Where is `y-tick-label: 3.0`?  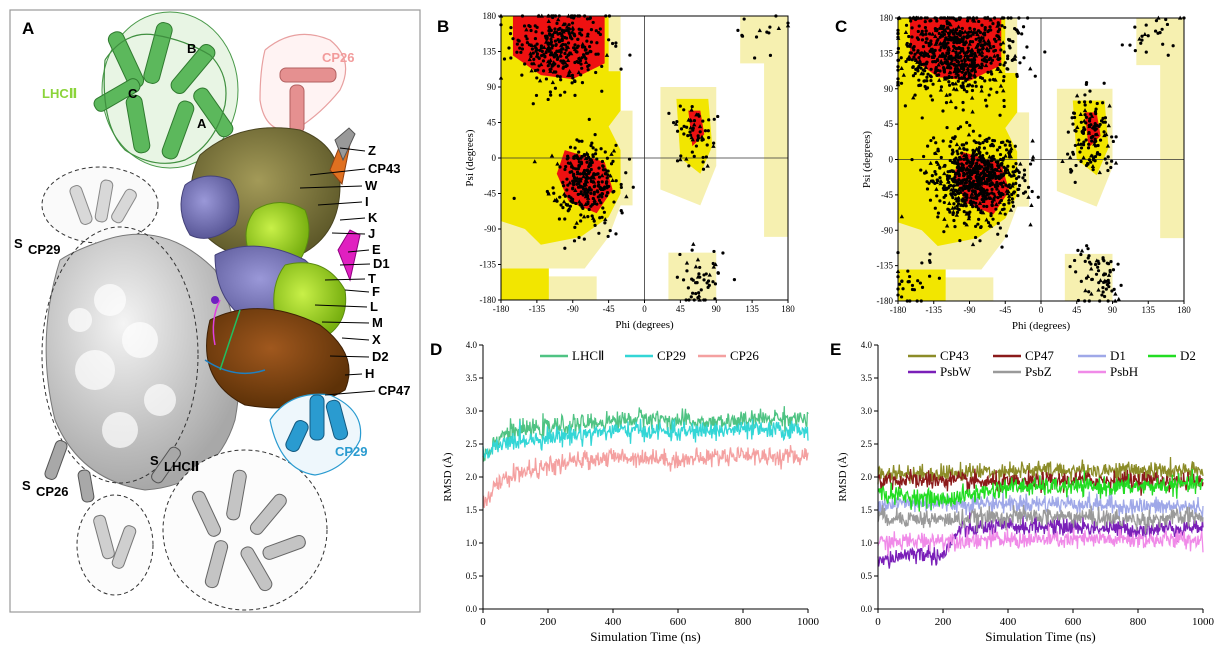
y-tick-label: 3.0 is located at coordinates (472, 411).